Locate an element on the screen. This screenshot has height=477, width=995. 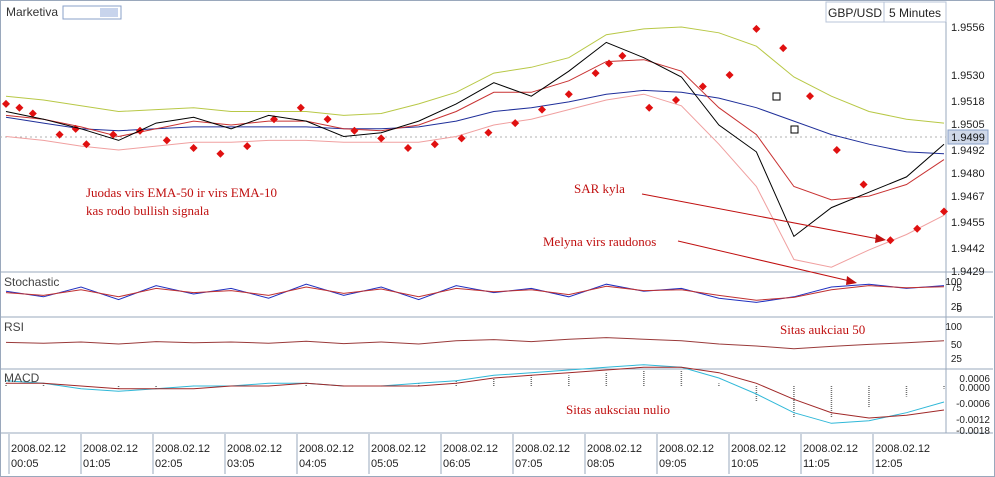
indicator-axis-label: 50 is located at coordinates (957, 345).